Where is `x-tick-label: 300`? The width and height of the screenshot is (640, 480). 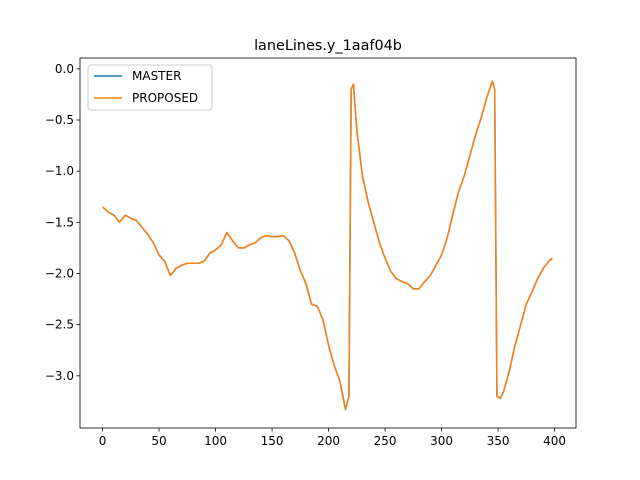
x-tick-label: 300 is located at coordinates (441, 441).